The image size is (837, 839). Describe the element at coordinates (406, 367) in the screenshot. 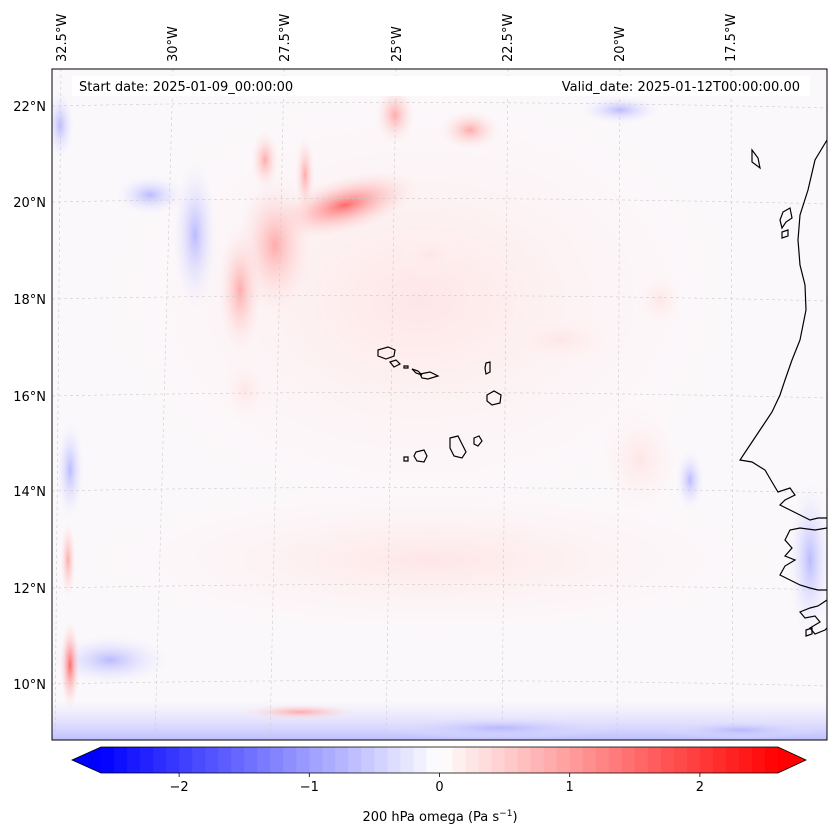

I see `island-santa-luzia` at that location.